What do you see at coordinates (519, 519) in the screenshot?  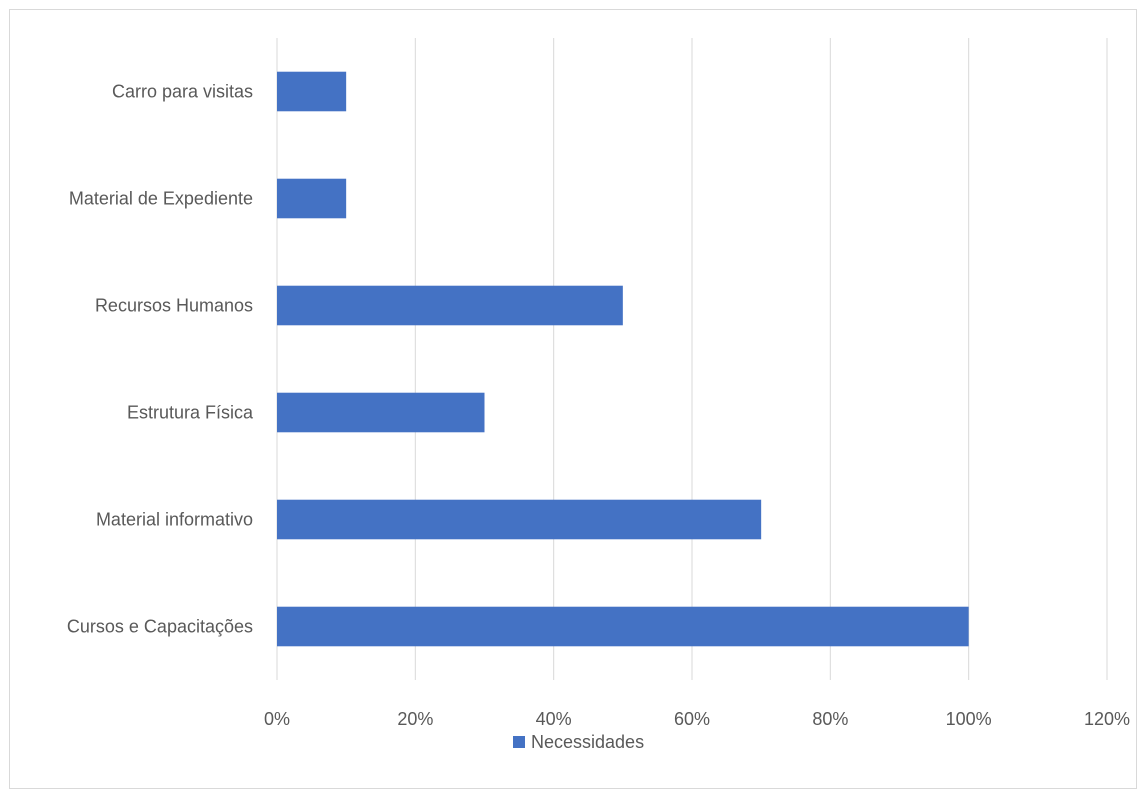 I see `bar-material-informativo` at bounding box center [519, 519].